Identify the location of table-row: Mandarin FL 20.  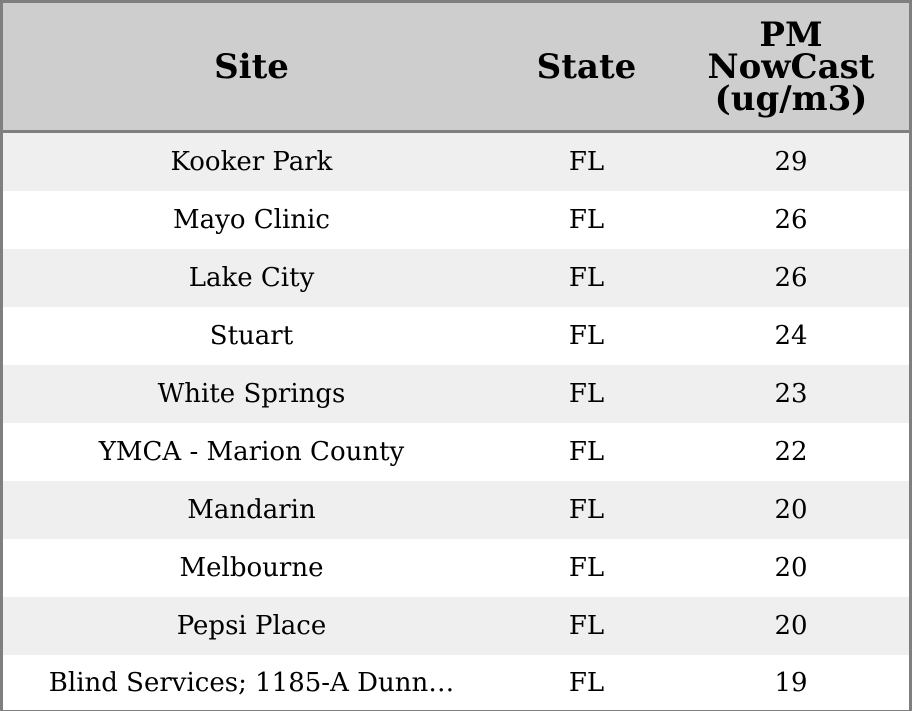
(456, 510).